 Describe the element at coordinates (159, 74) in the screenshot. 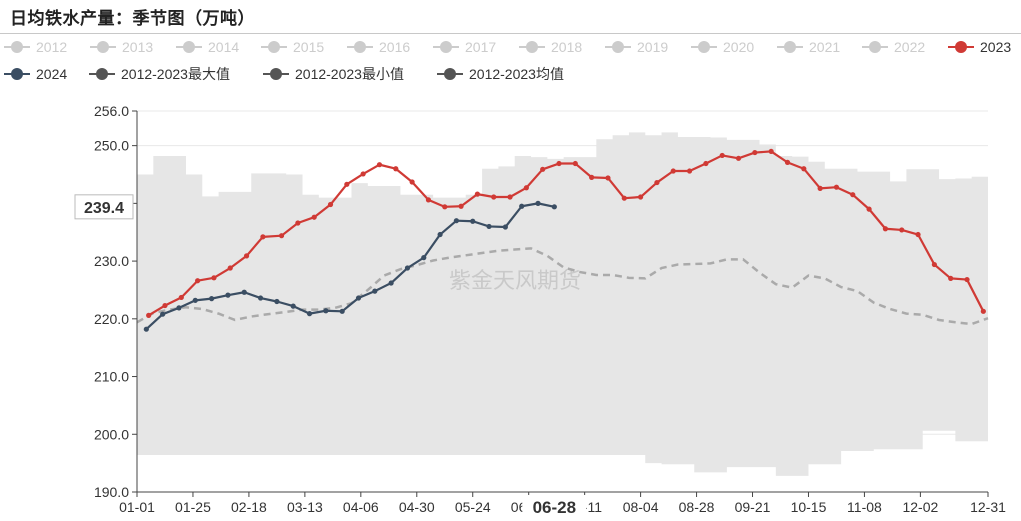

I see `legend-item-2012-2023: 2012-2023最大值` at that location.